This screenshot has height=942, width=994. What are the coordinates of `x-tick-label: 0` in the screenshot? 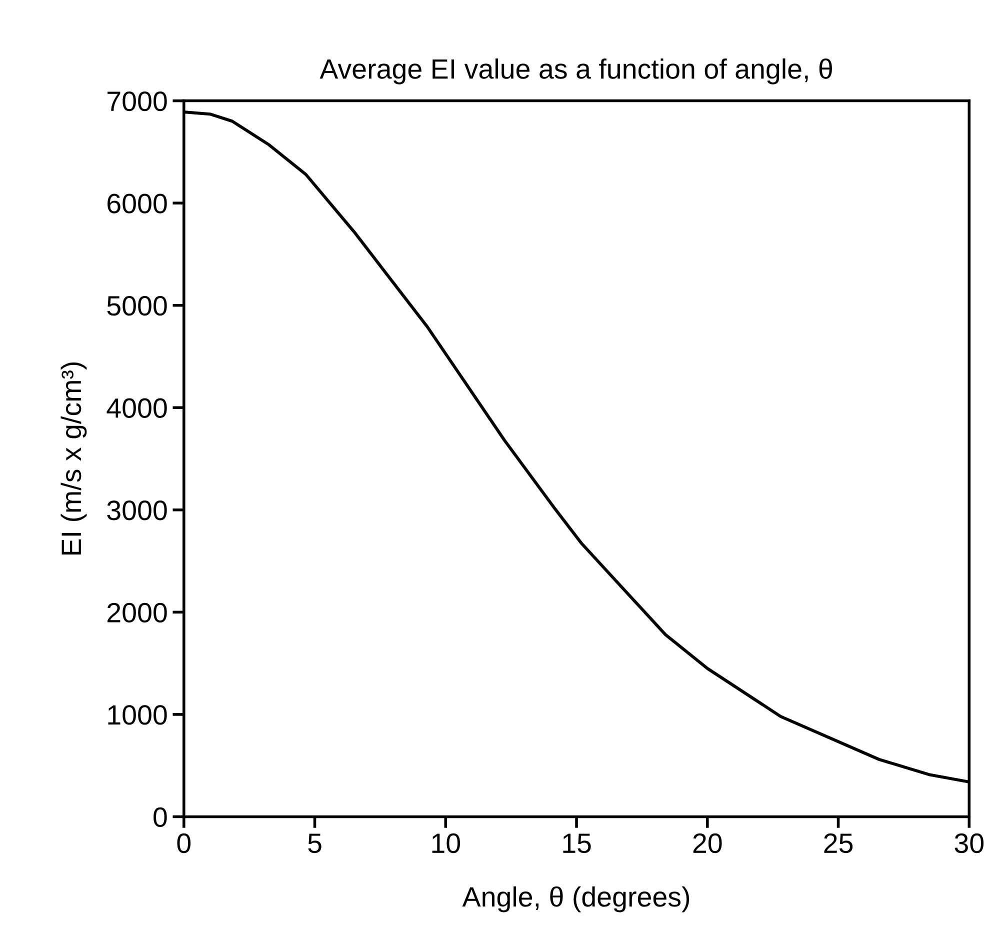 It's located at (184, 843).